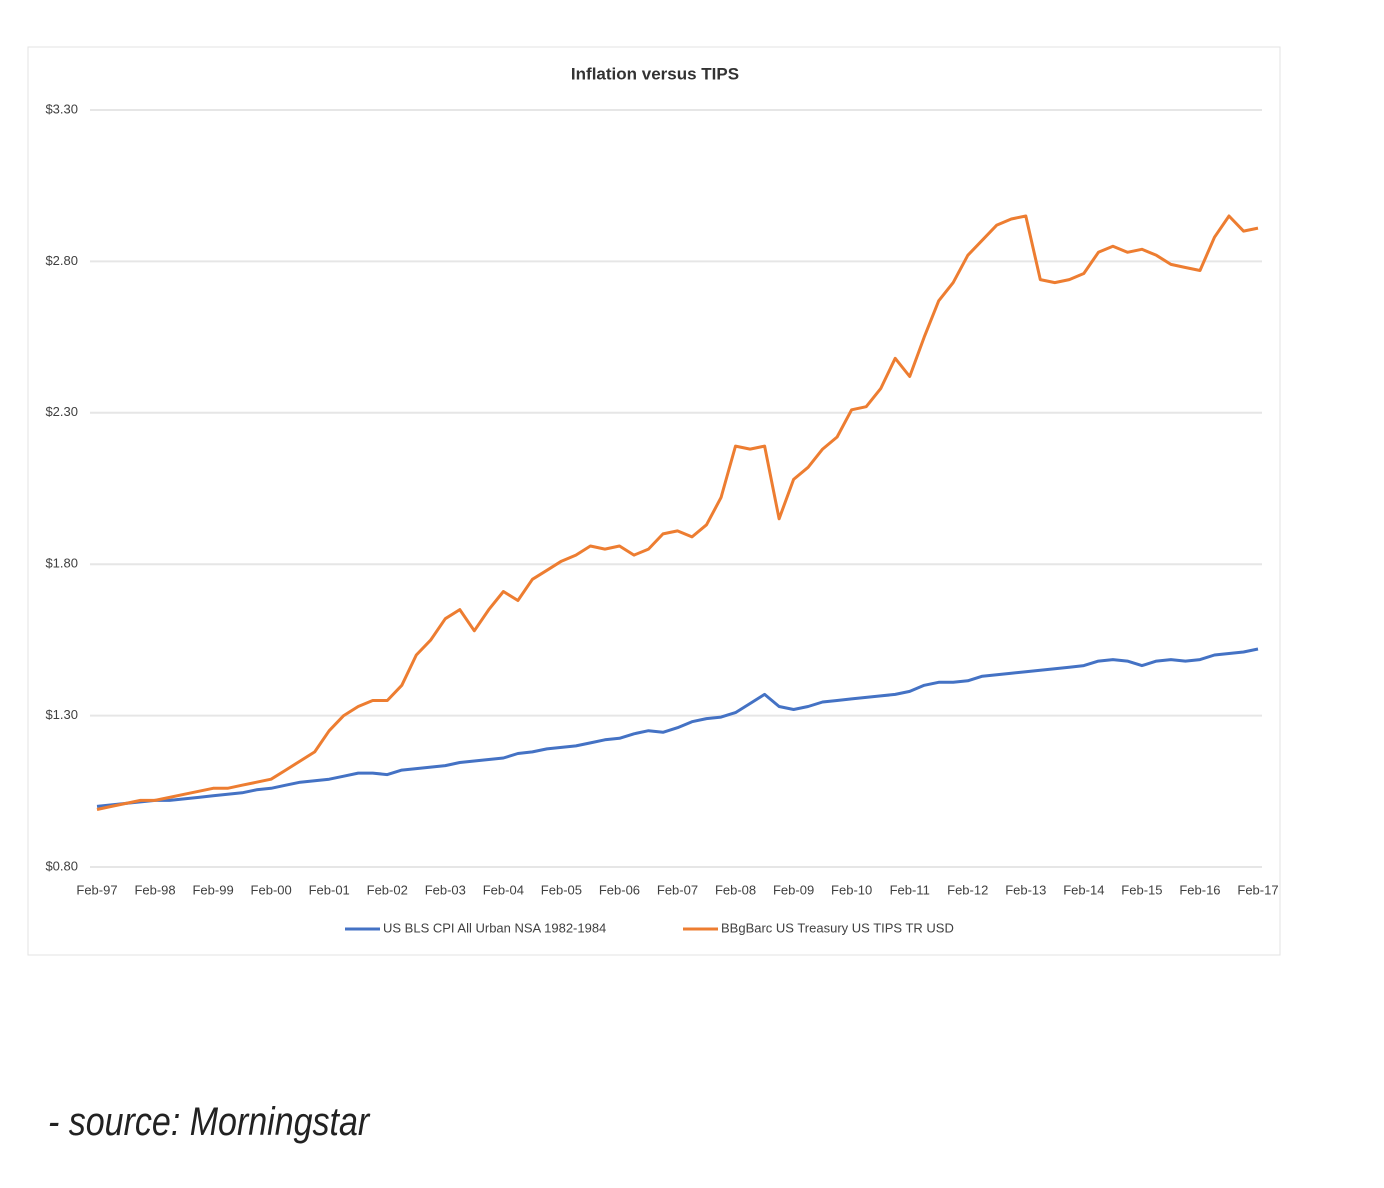 The height and width of the screenshot is (1188, 1384). I want to click on x-tick-label: Feb-03, so click(445, 889).